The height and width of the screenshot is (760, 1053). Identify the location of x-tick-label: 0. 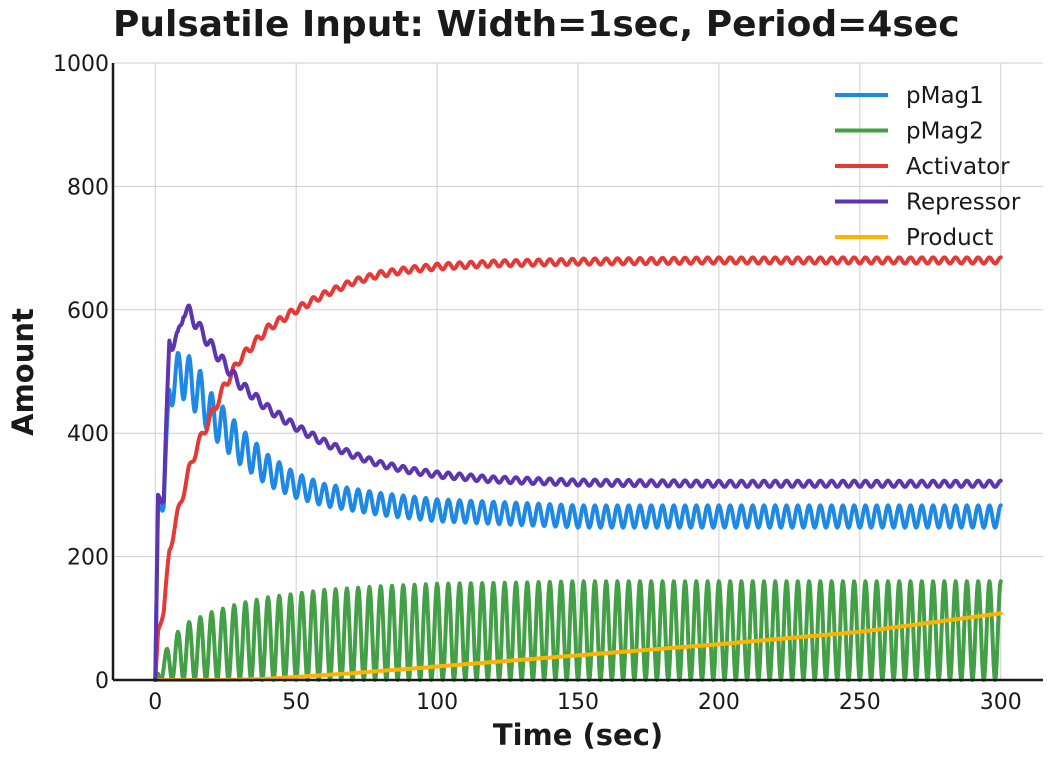
(155, 702).